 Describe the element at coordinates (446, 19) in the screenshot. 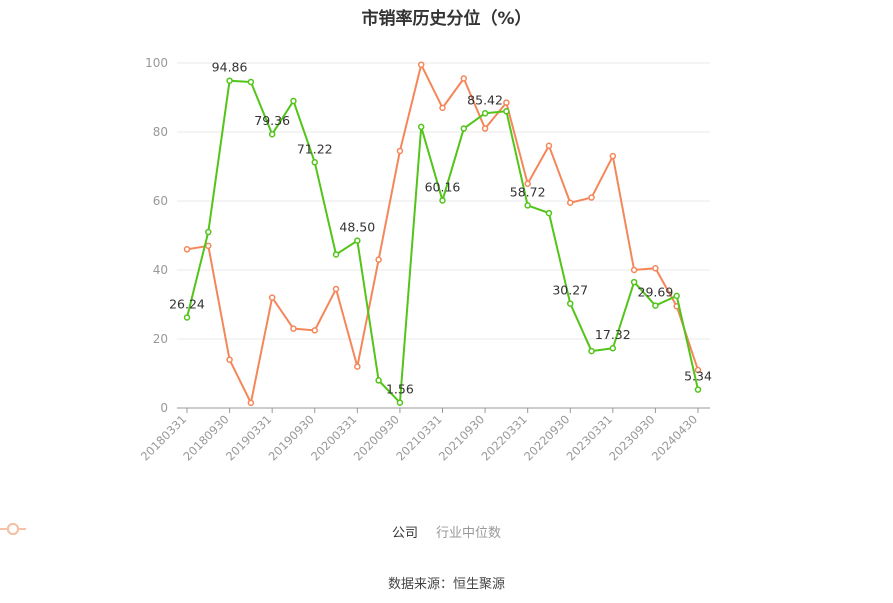

I see `chart-title: 市销率历史分位（%）` at that location.